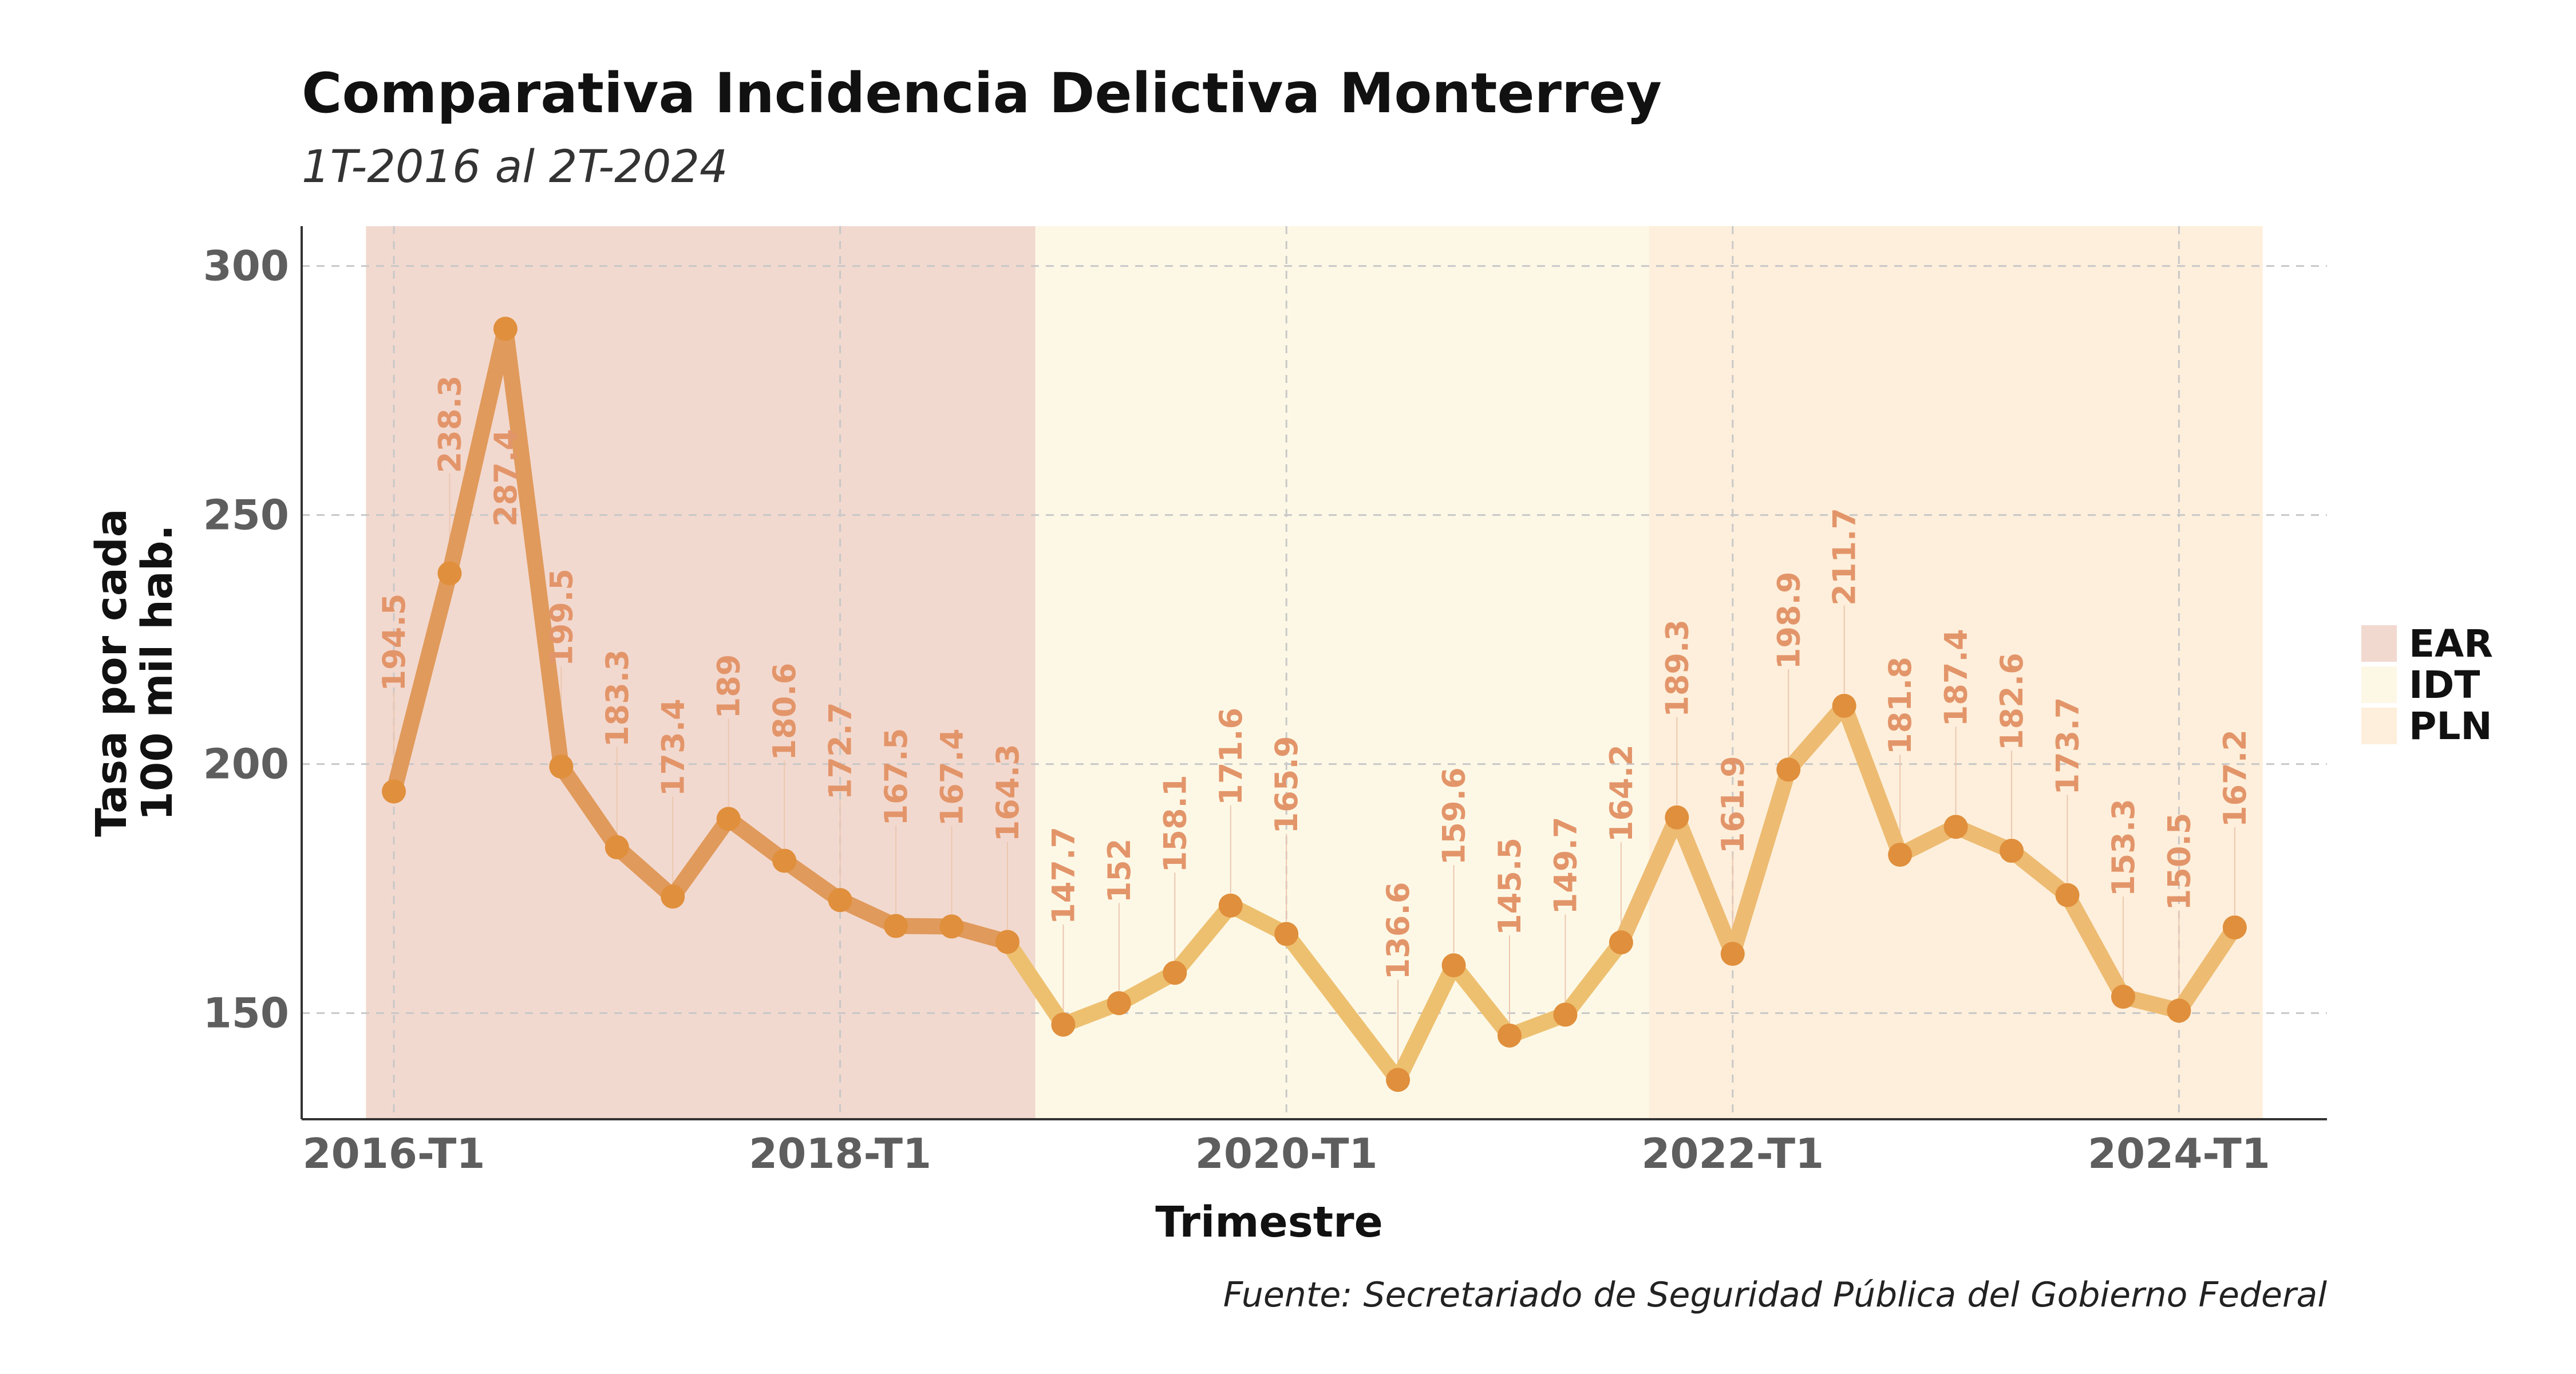 Image resolution: width=2576 pixels, height=1374 pixels. I want to click on data-label: 182.6, so click(2012, 702).